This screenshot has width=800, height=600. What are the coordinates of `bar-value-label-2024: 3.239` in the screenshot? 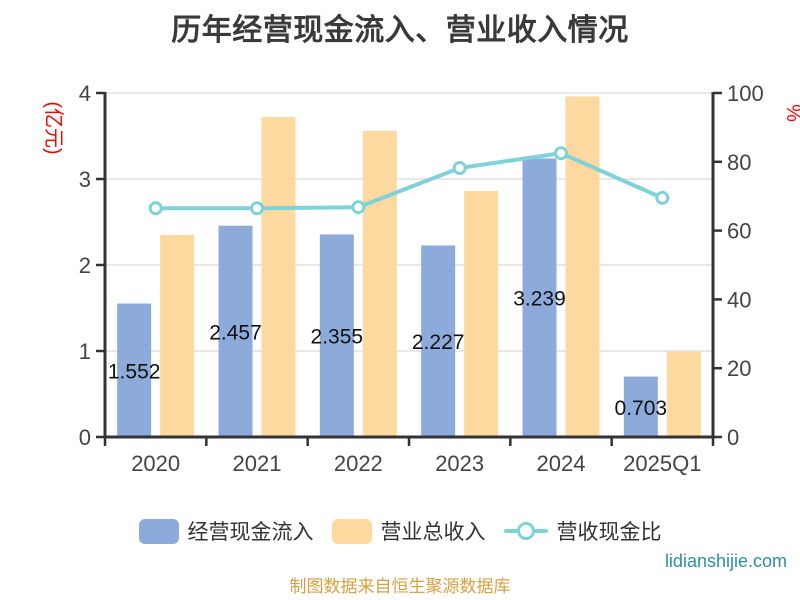 It's located at (539, 299).